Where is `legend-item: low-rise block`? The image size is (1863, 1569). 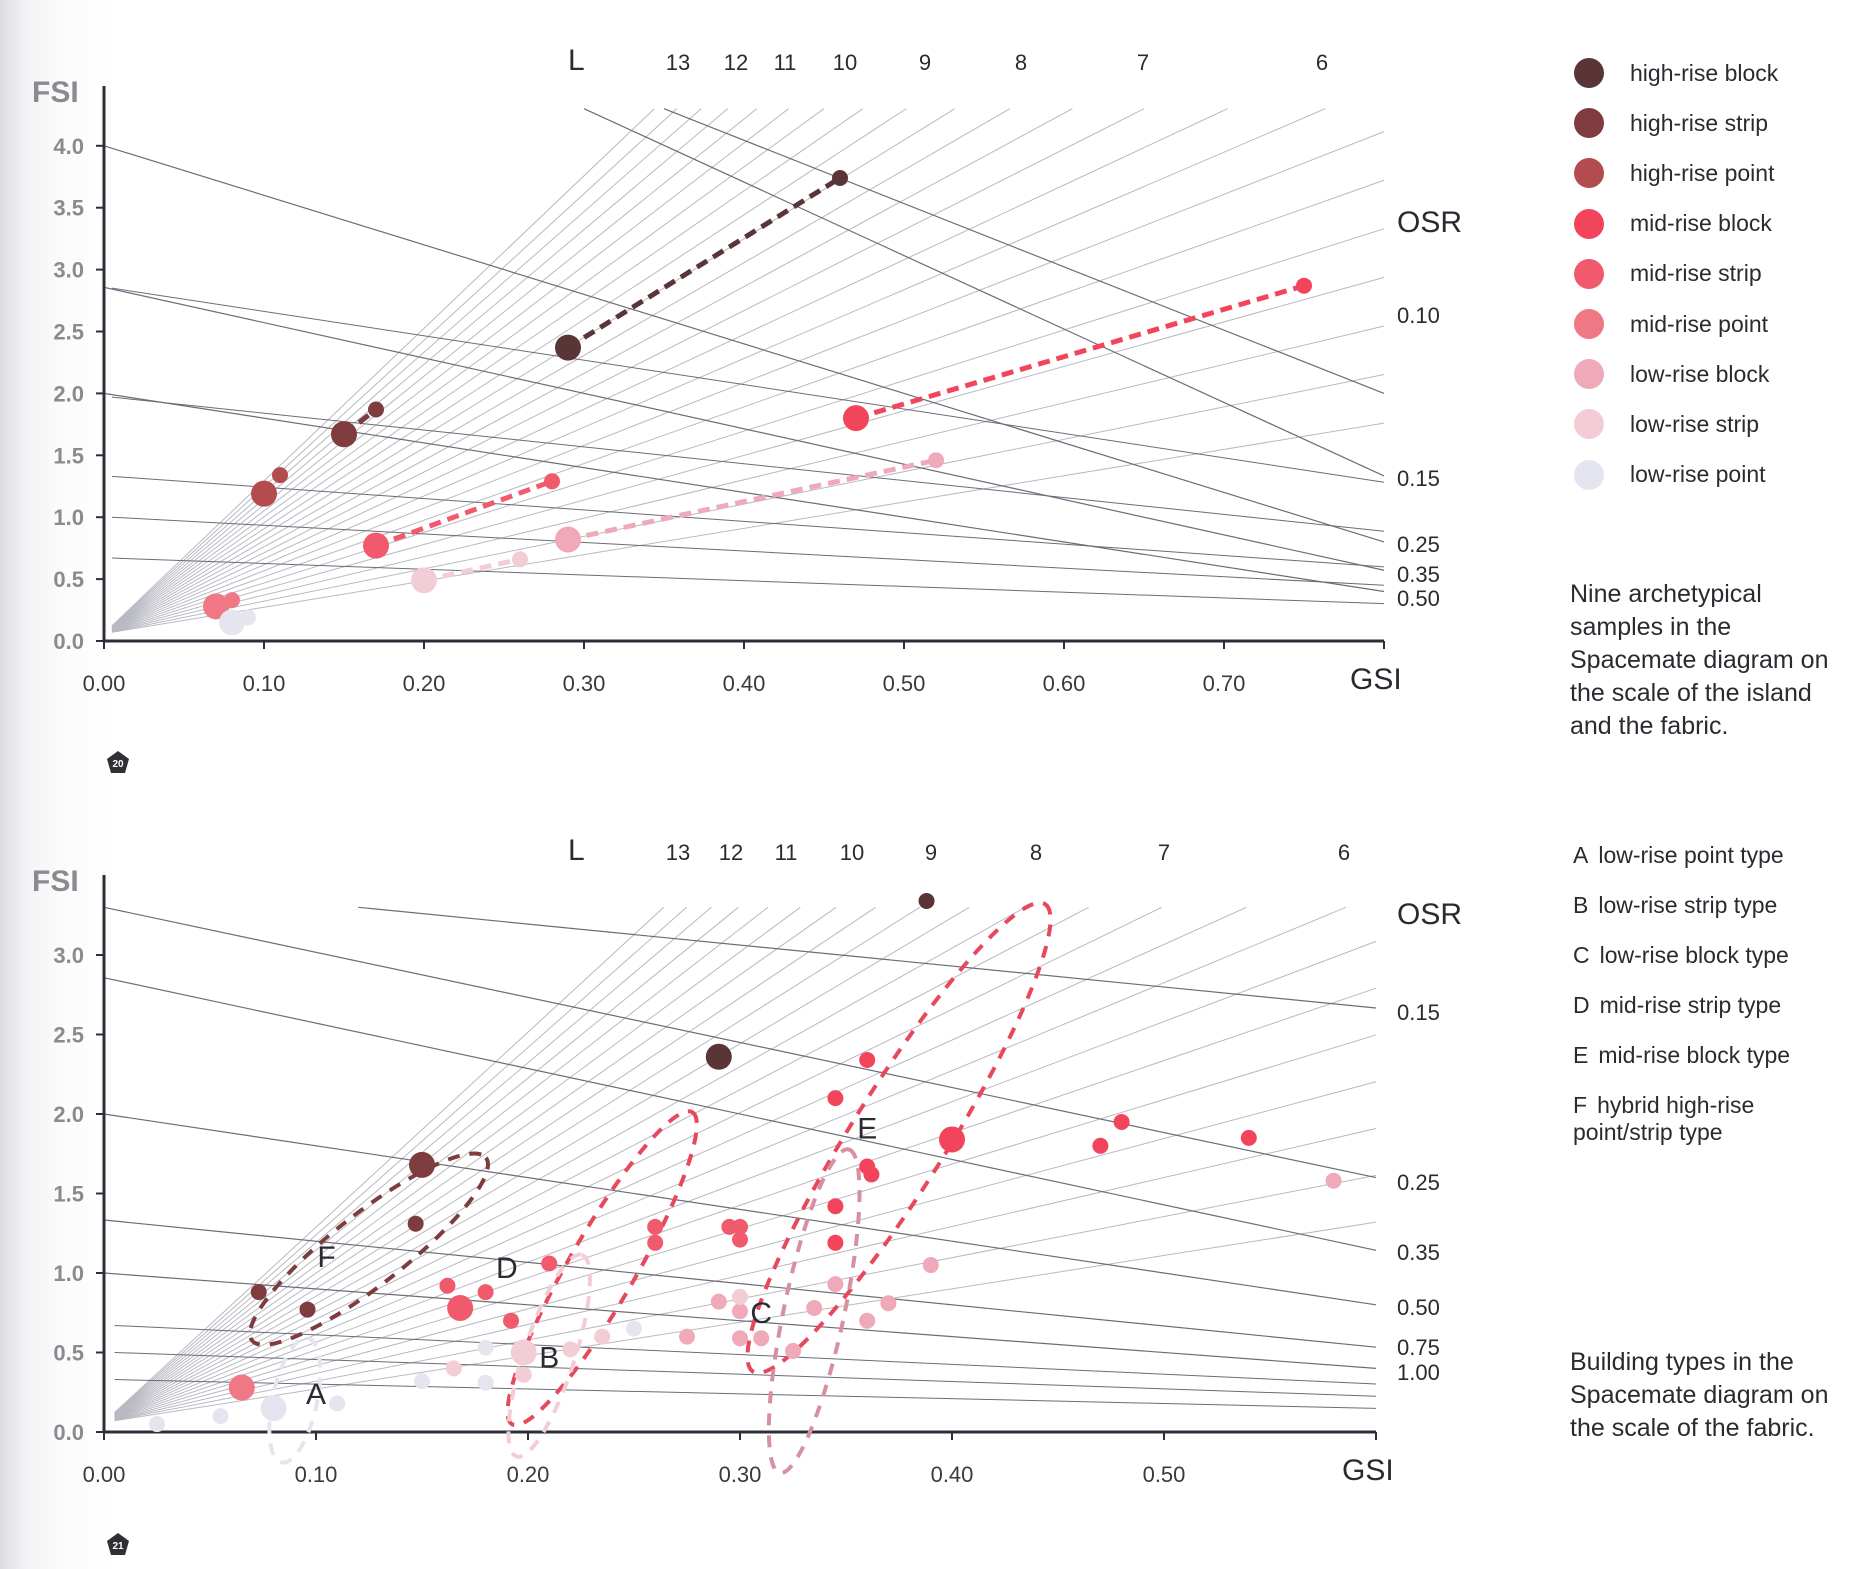
legend-item: low-rise block is located at coordinates (1676, 374).